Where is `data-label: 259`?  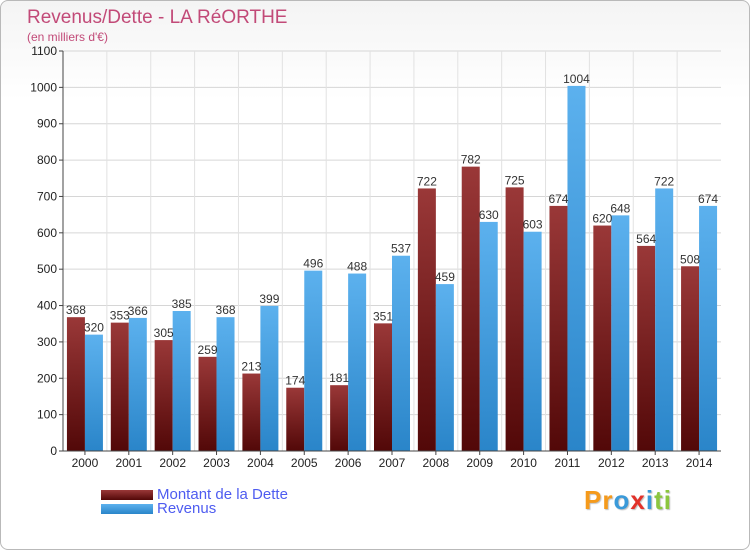 data-label: 259 is located at coordinates (208, 350).